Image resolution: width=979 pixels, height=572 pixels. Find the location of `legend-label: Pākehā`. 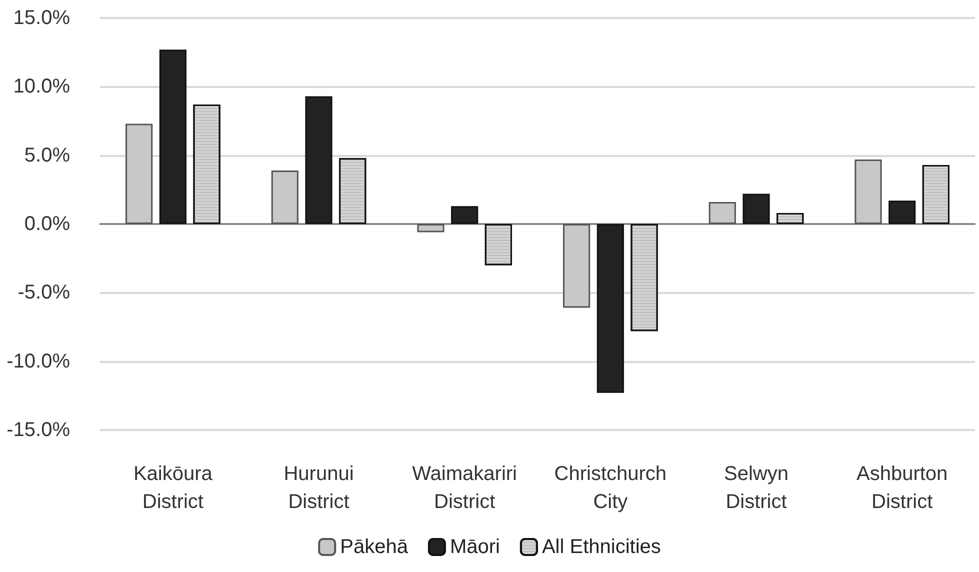

legend-label: Pākehā is located at coordinates (374, 547).